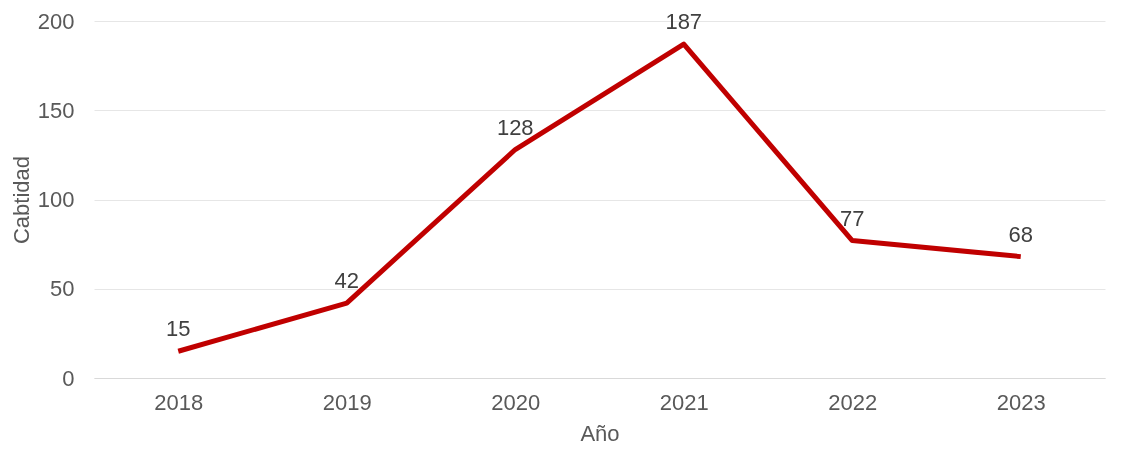  I want to click on data-label: 42, so click(346, 281).